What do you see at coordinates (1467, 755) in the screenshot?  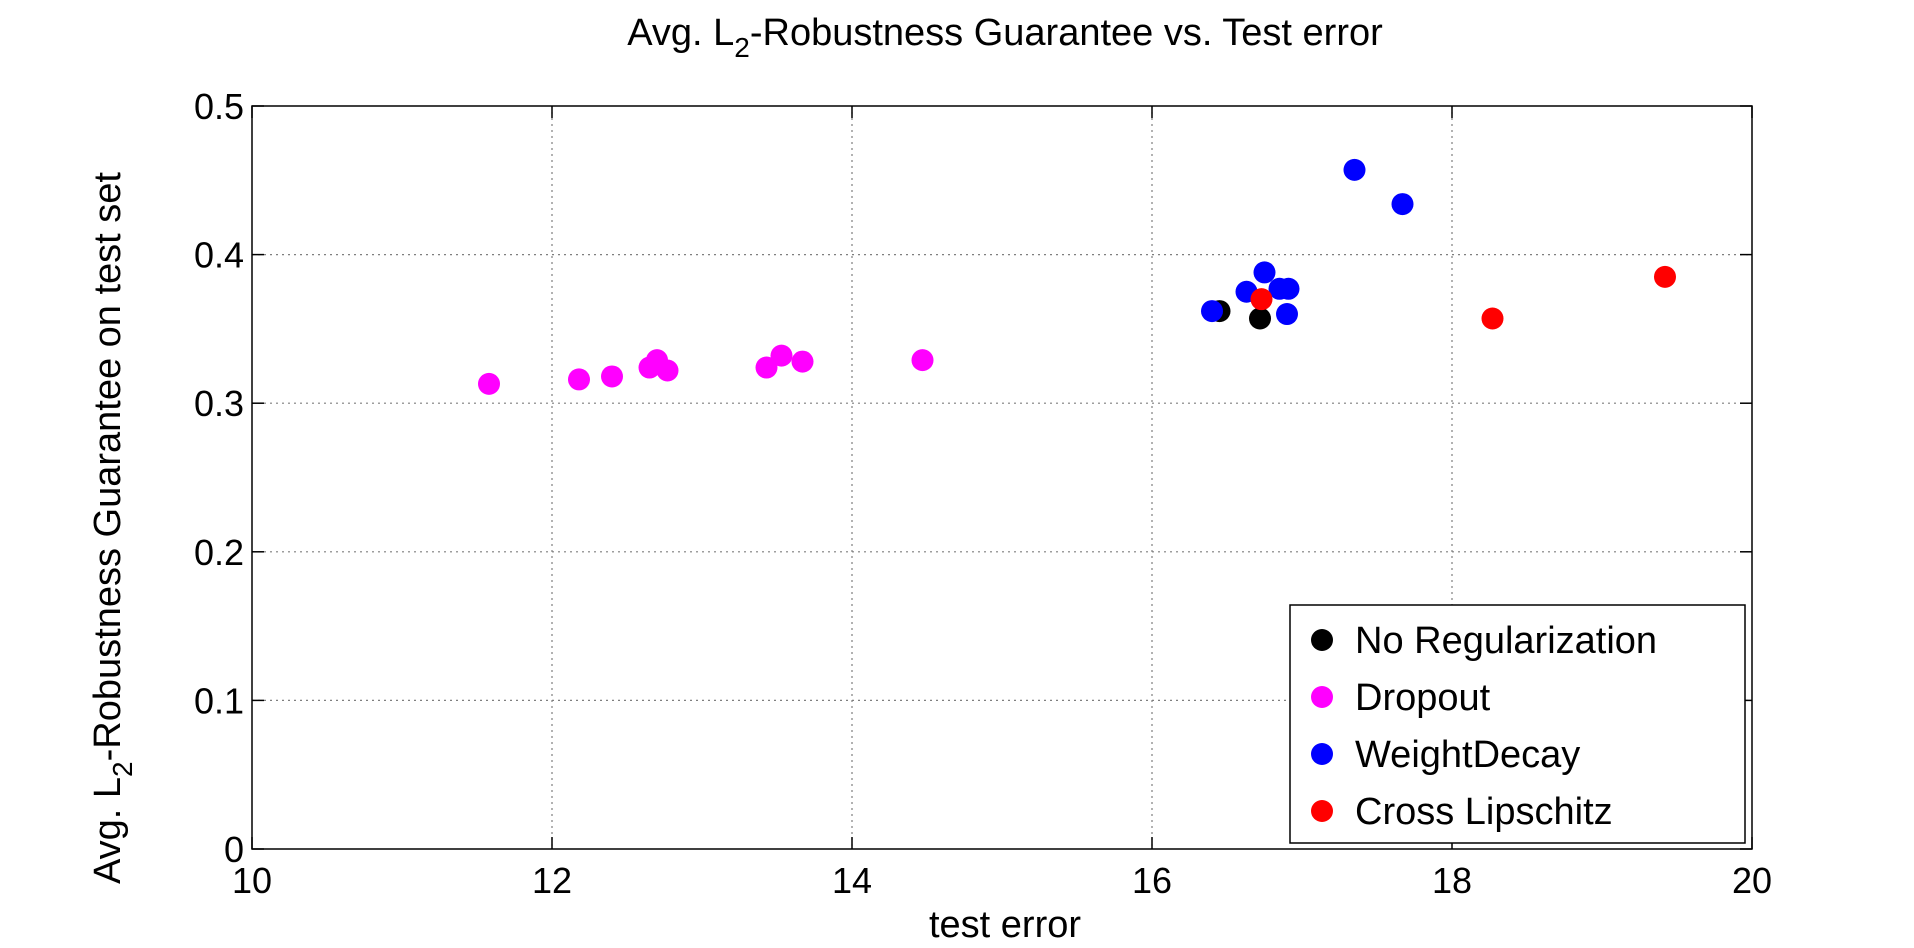 I see `legend-label: WeightDecay` at bounding box center [1467, 755].